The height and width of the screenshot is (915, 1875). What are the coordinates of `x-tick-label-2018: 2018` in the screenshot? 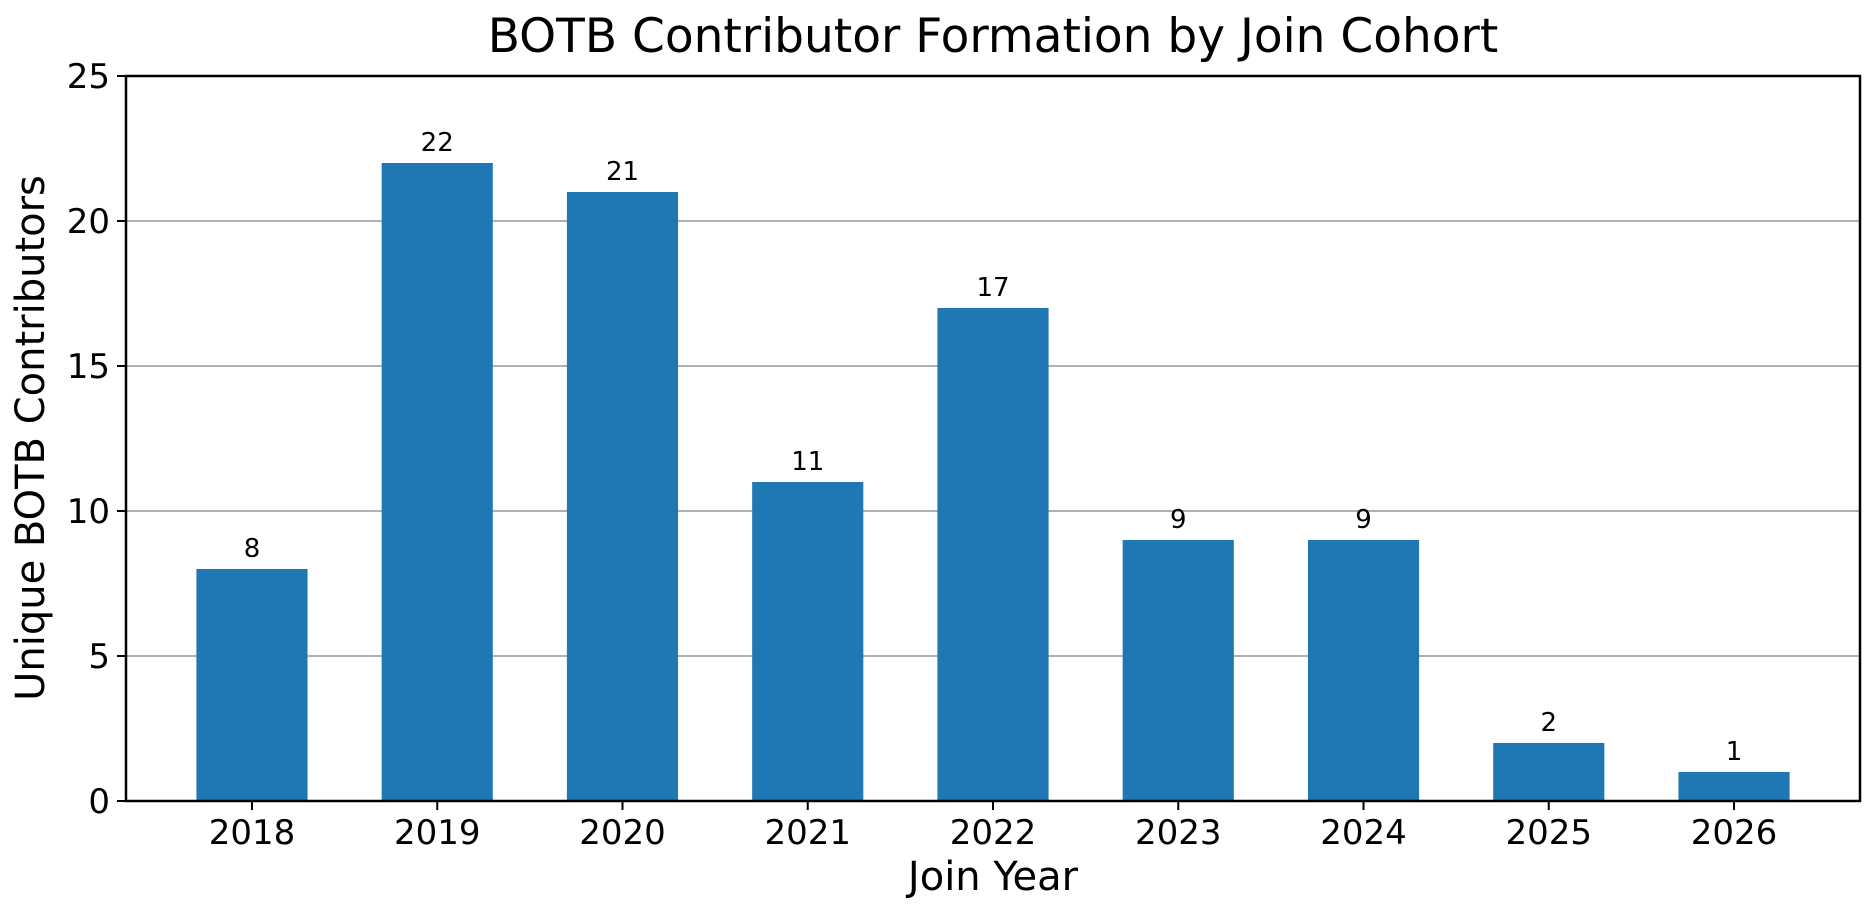 It's located at (252, 833).